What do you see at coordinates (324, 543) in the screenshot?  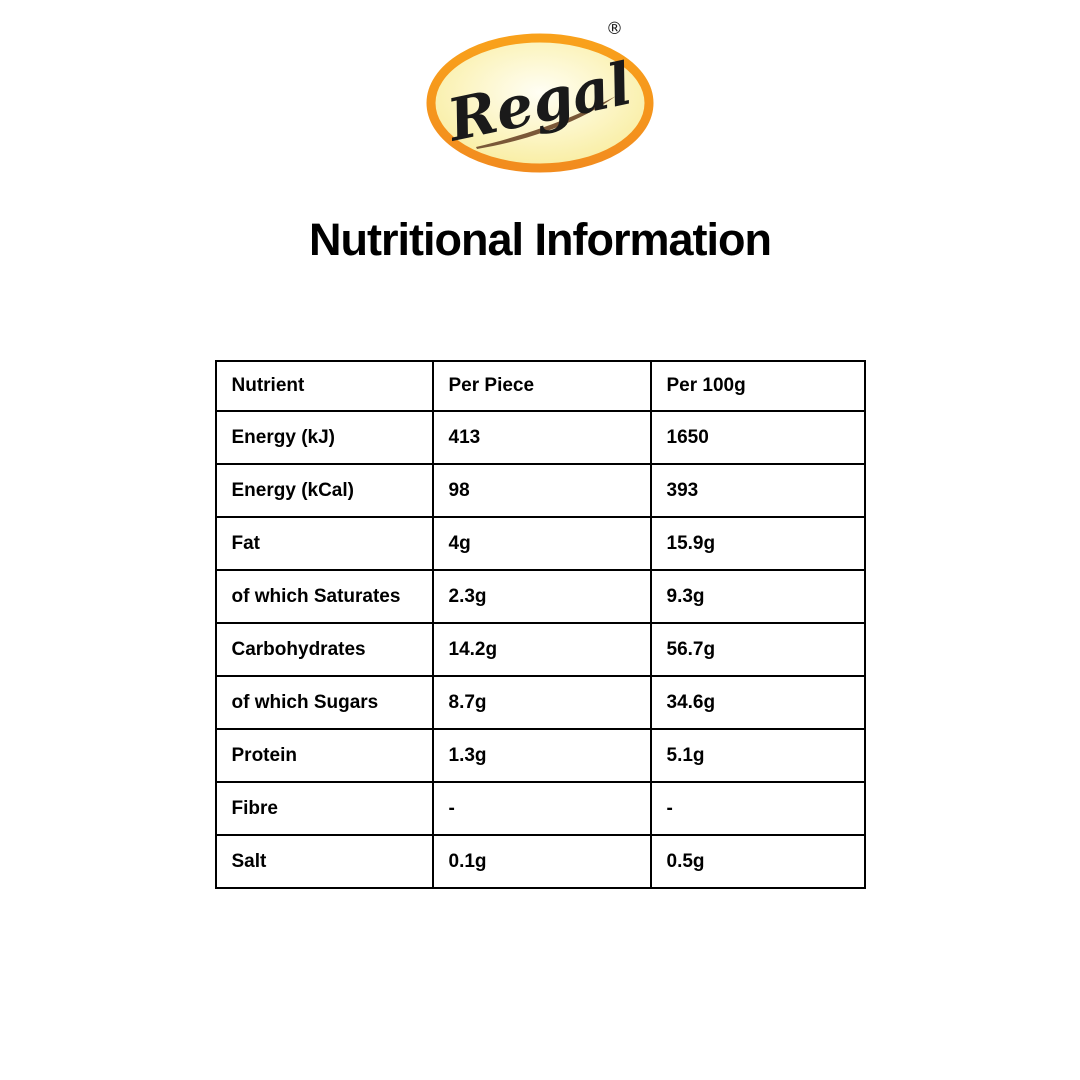 I see `nutrient-name: Fat` at bounding box center [324, 543].